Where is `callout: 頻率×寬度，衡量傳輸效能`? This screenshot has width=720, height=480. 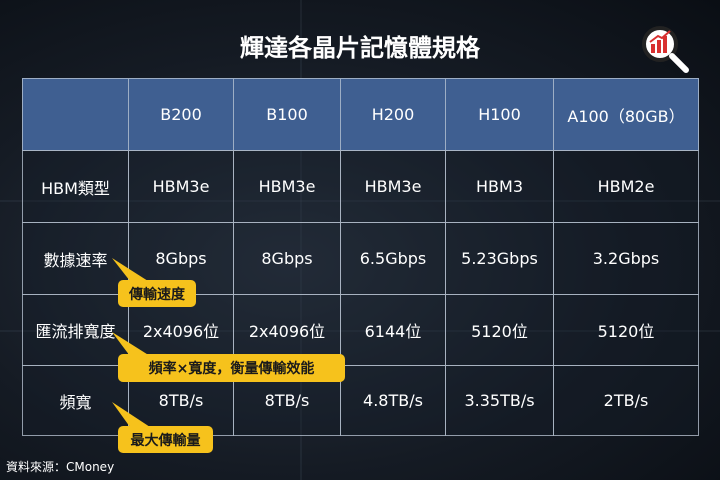
callout: 頻率×寬度，衡量傳輸效能 is located at coordinates (231, 368).